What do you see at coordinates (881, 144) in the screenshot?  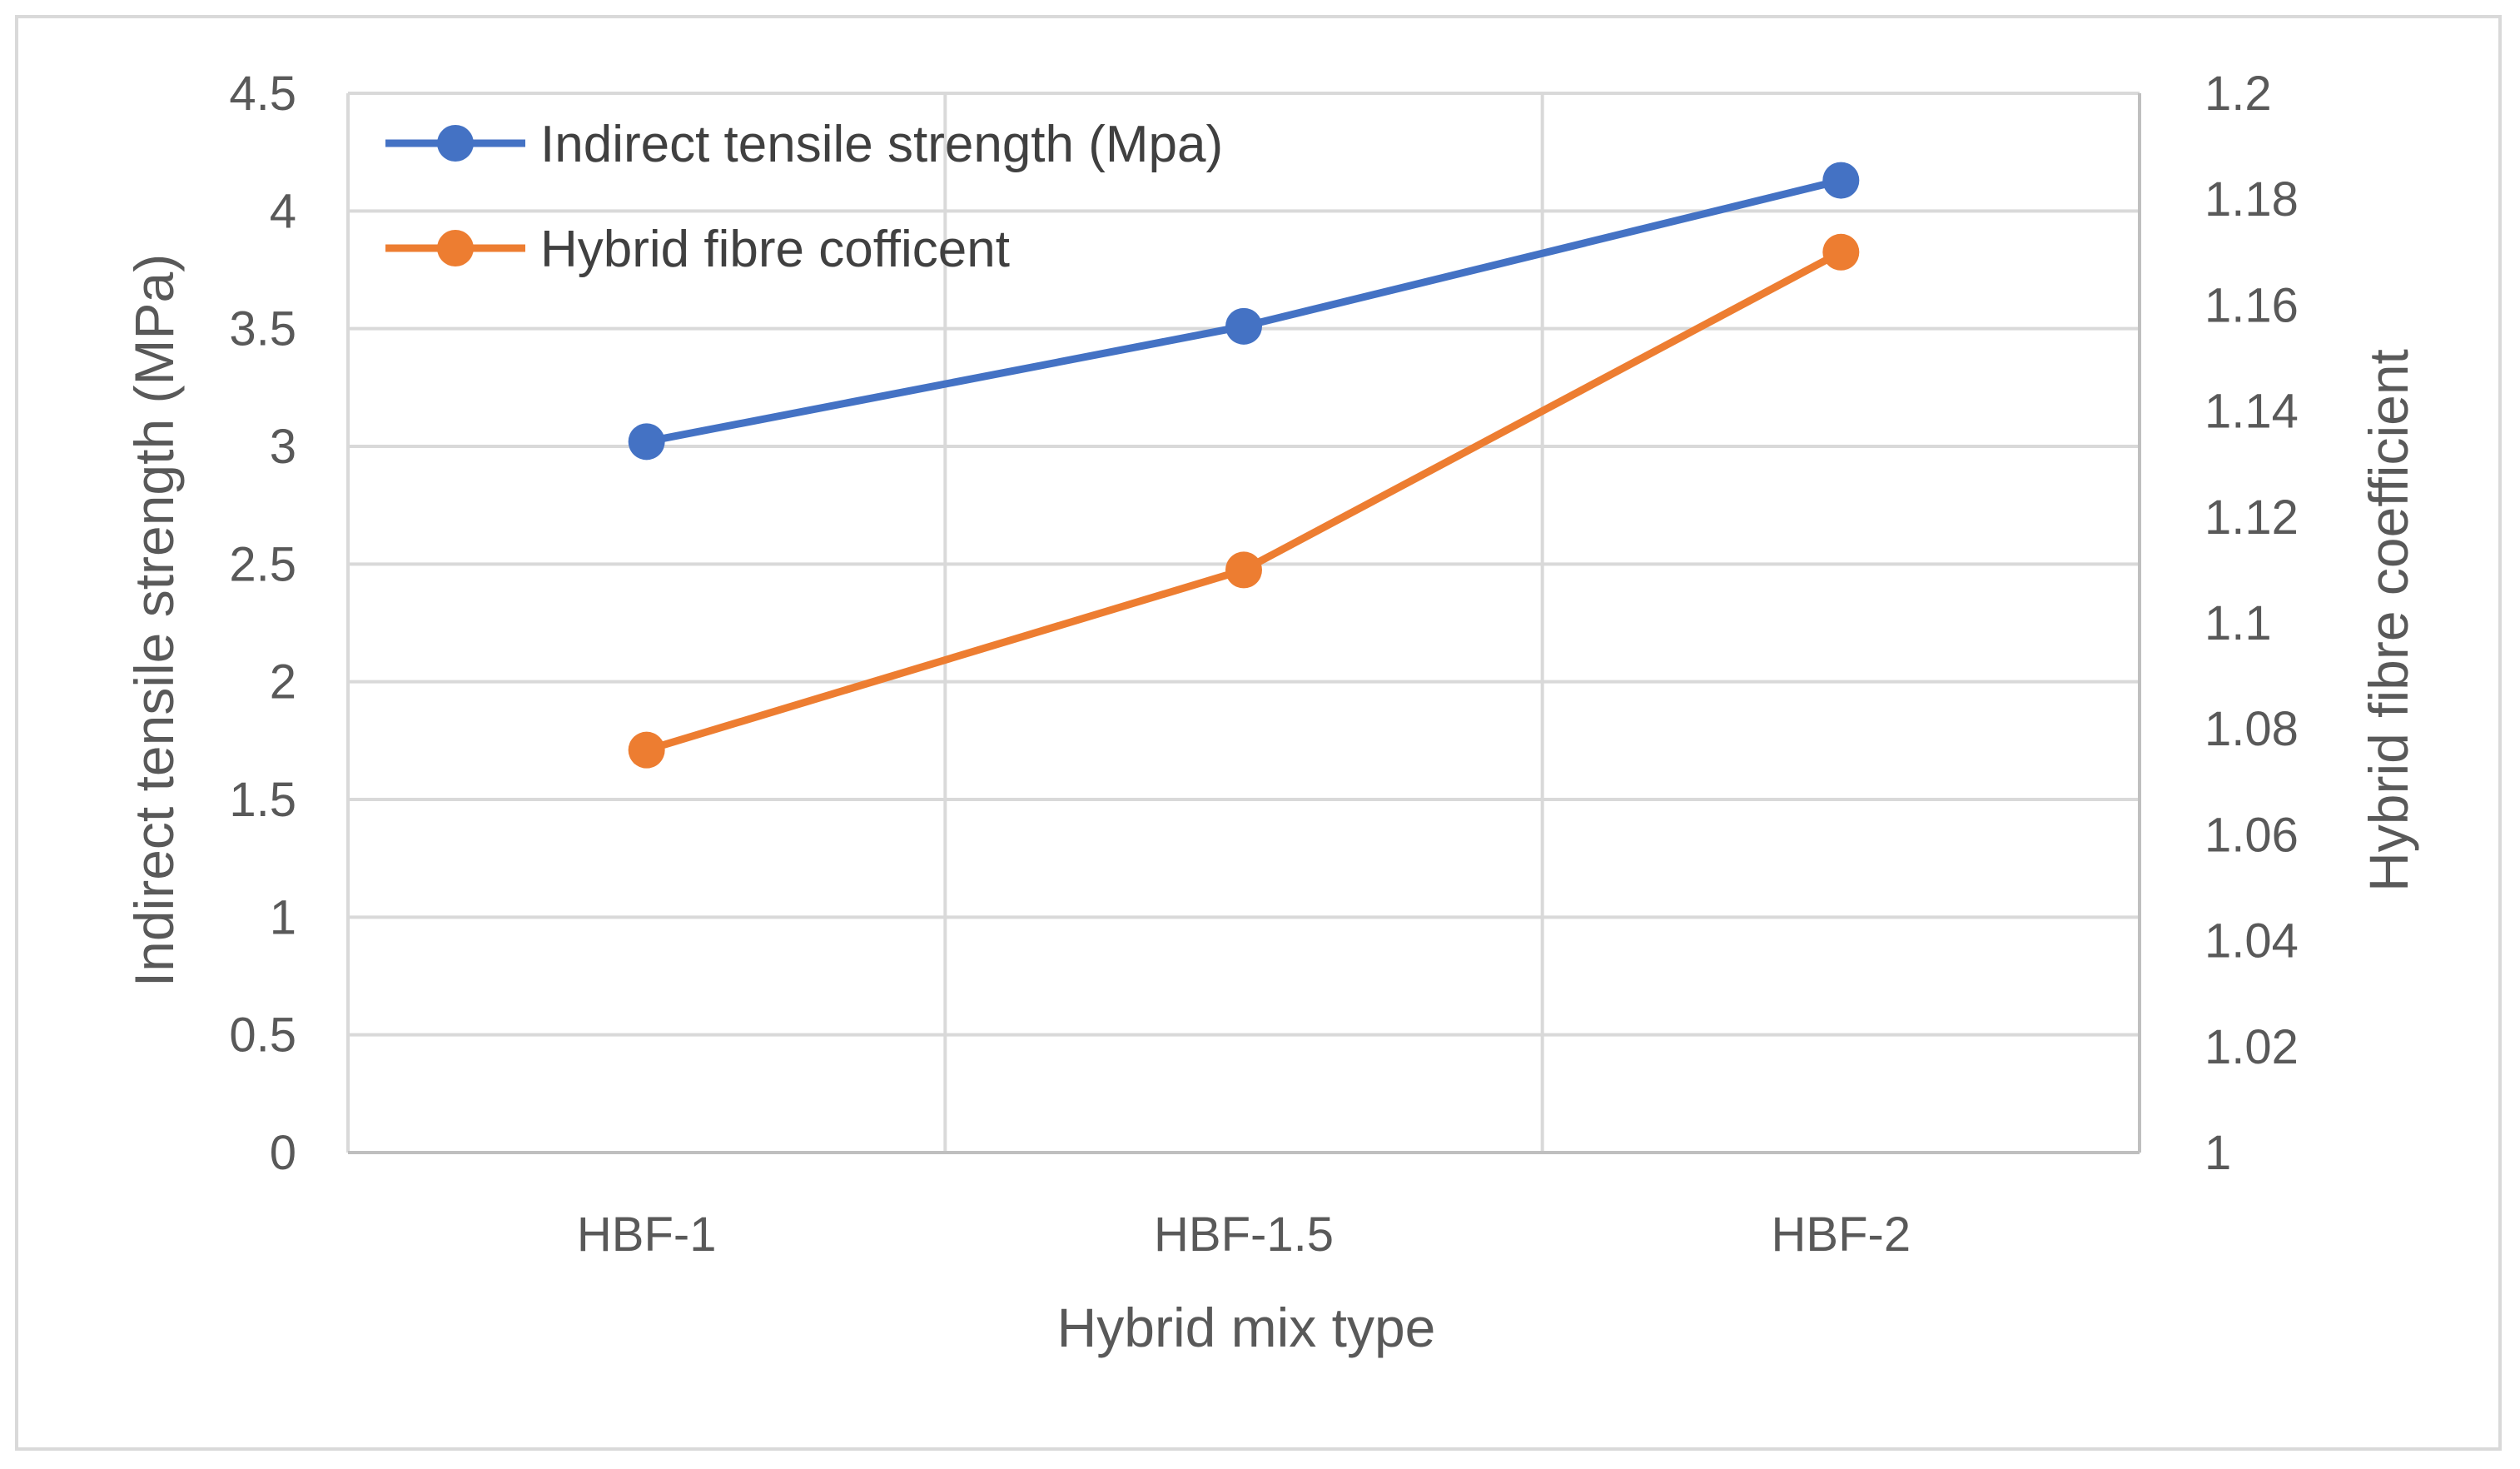 I see `legend-label: Indirect tensile strength (Mpa)` at bounding box center [881, 144].